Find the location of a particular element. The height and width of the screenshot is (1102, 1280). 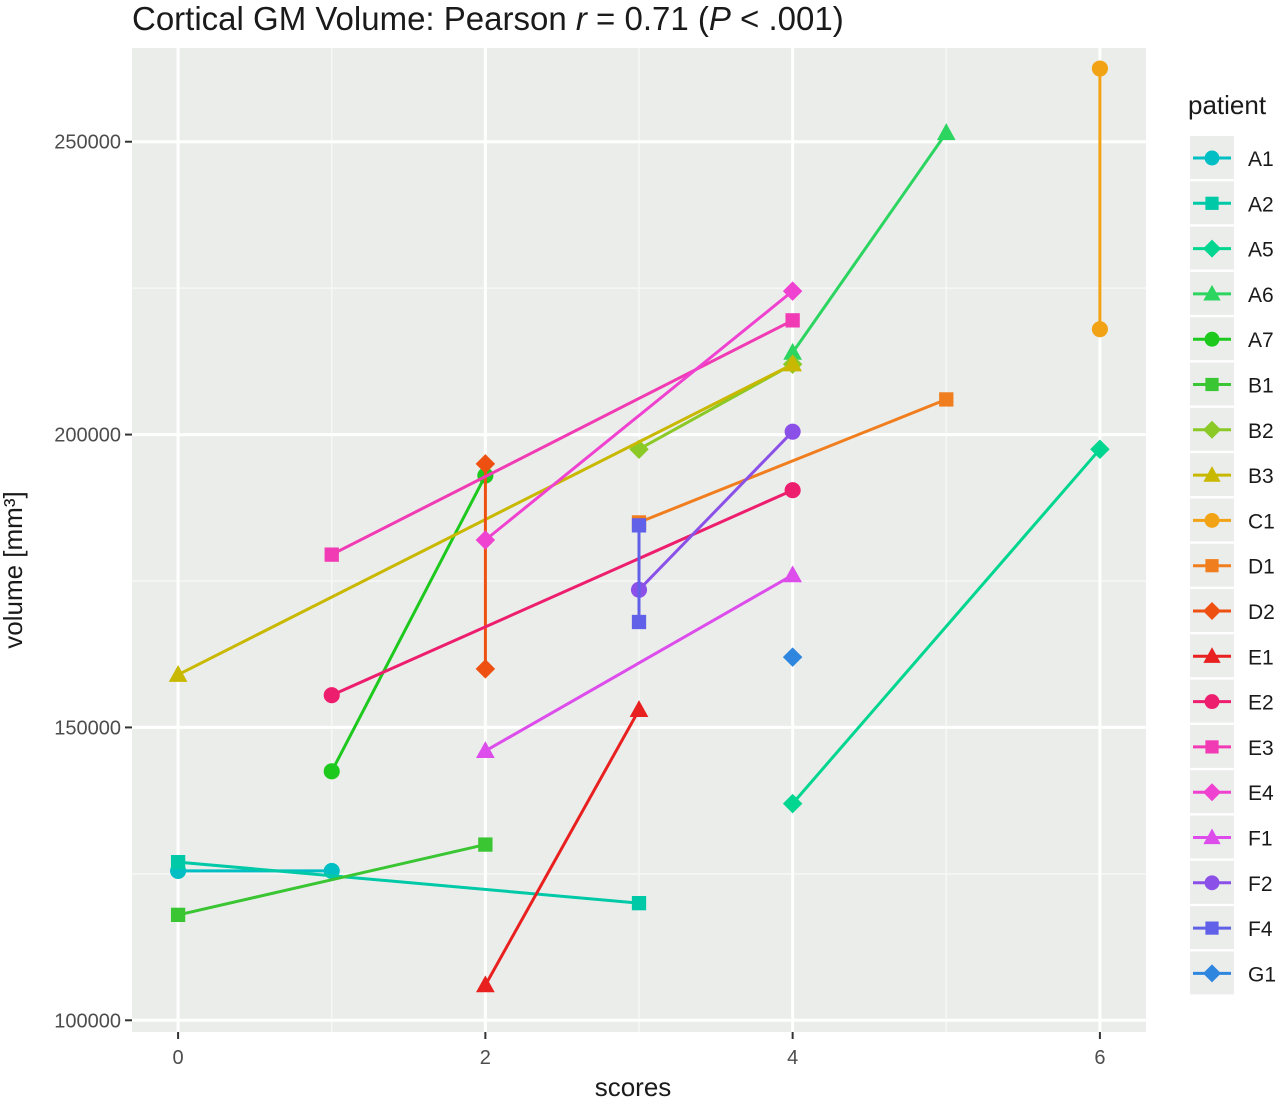

legend-label: B1 is located at coordinates (1261, 386).